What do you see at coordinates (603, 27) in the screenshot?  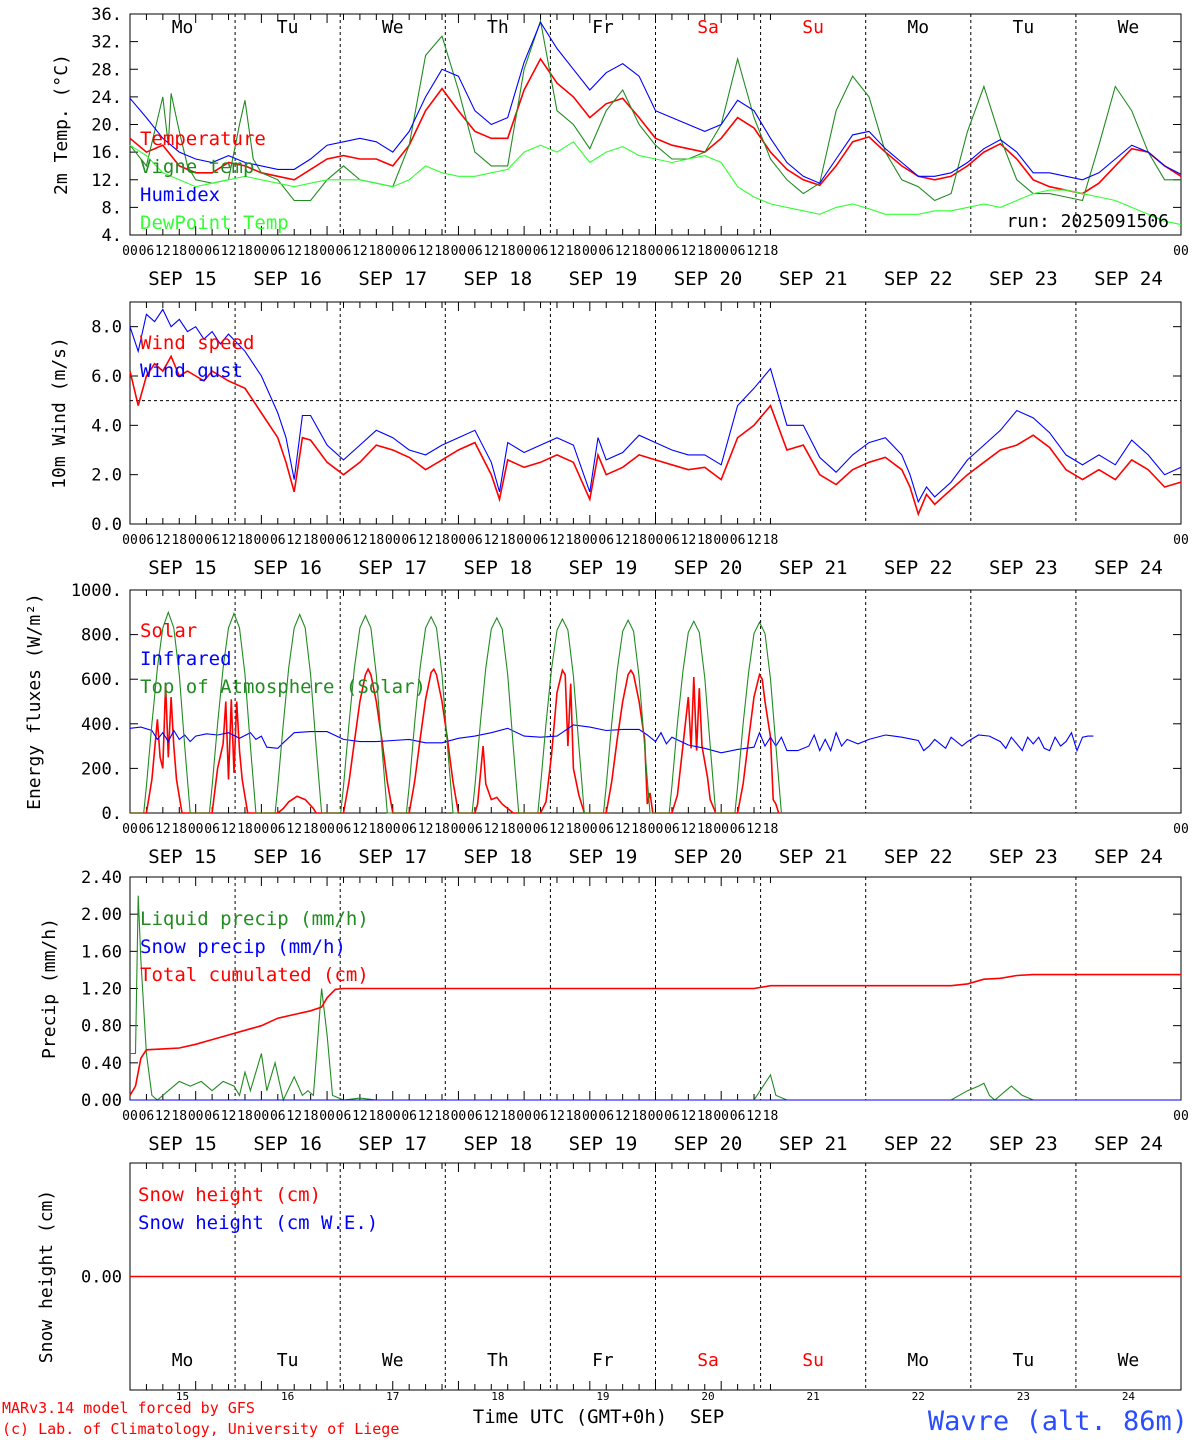 I see `weekday-label: Fr` at bounding box center [603, 27].